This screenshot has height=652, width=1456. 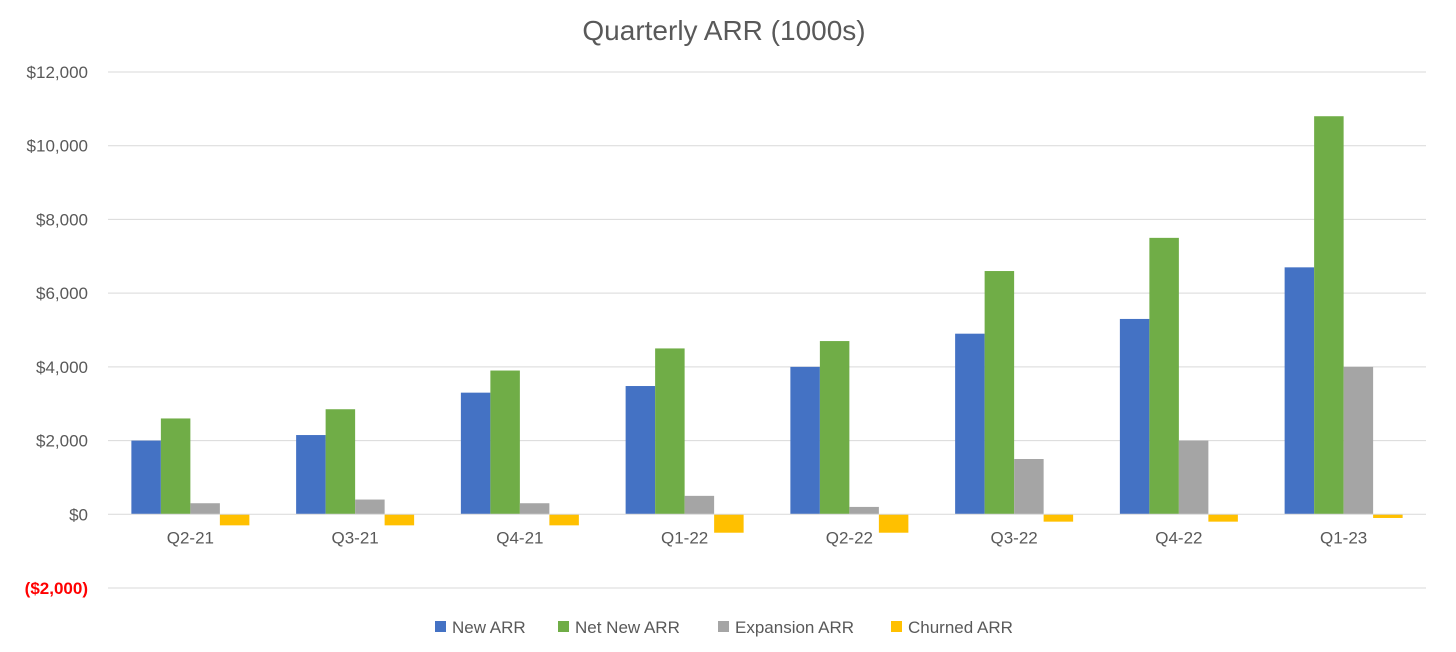 What do you see at coordinates (767, 537) in the screenshot?
I see `x-axis-tick-labels: Q2-21 Q3-21 Q4-21 Q1-22 Q2-22 Q3-22 Q4-22 Q1-23` at bounding box center [767, 537].